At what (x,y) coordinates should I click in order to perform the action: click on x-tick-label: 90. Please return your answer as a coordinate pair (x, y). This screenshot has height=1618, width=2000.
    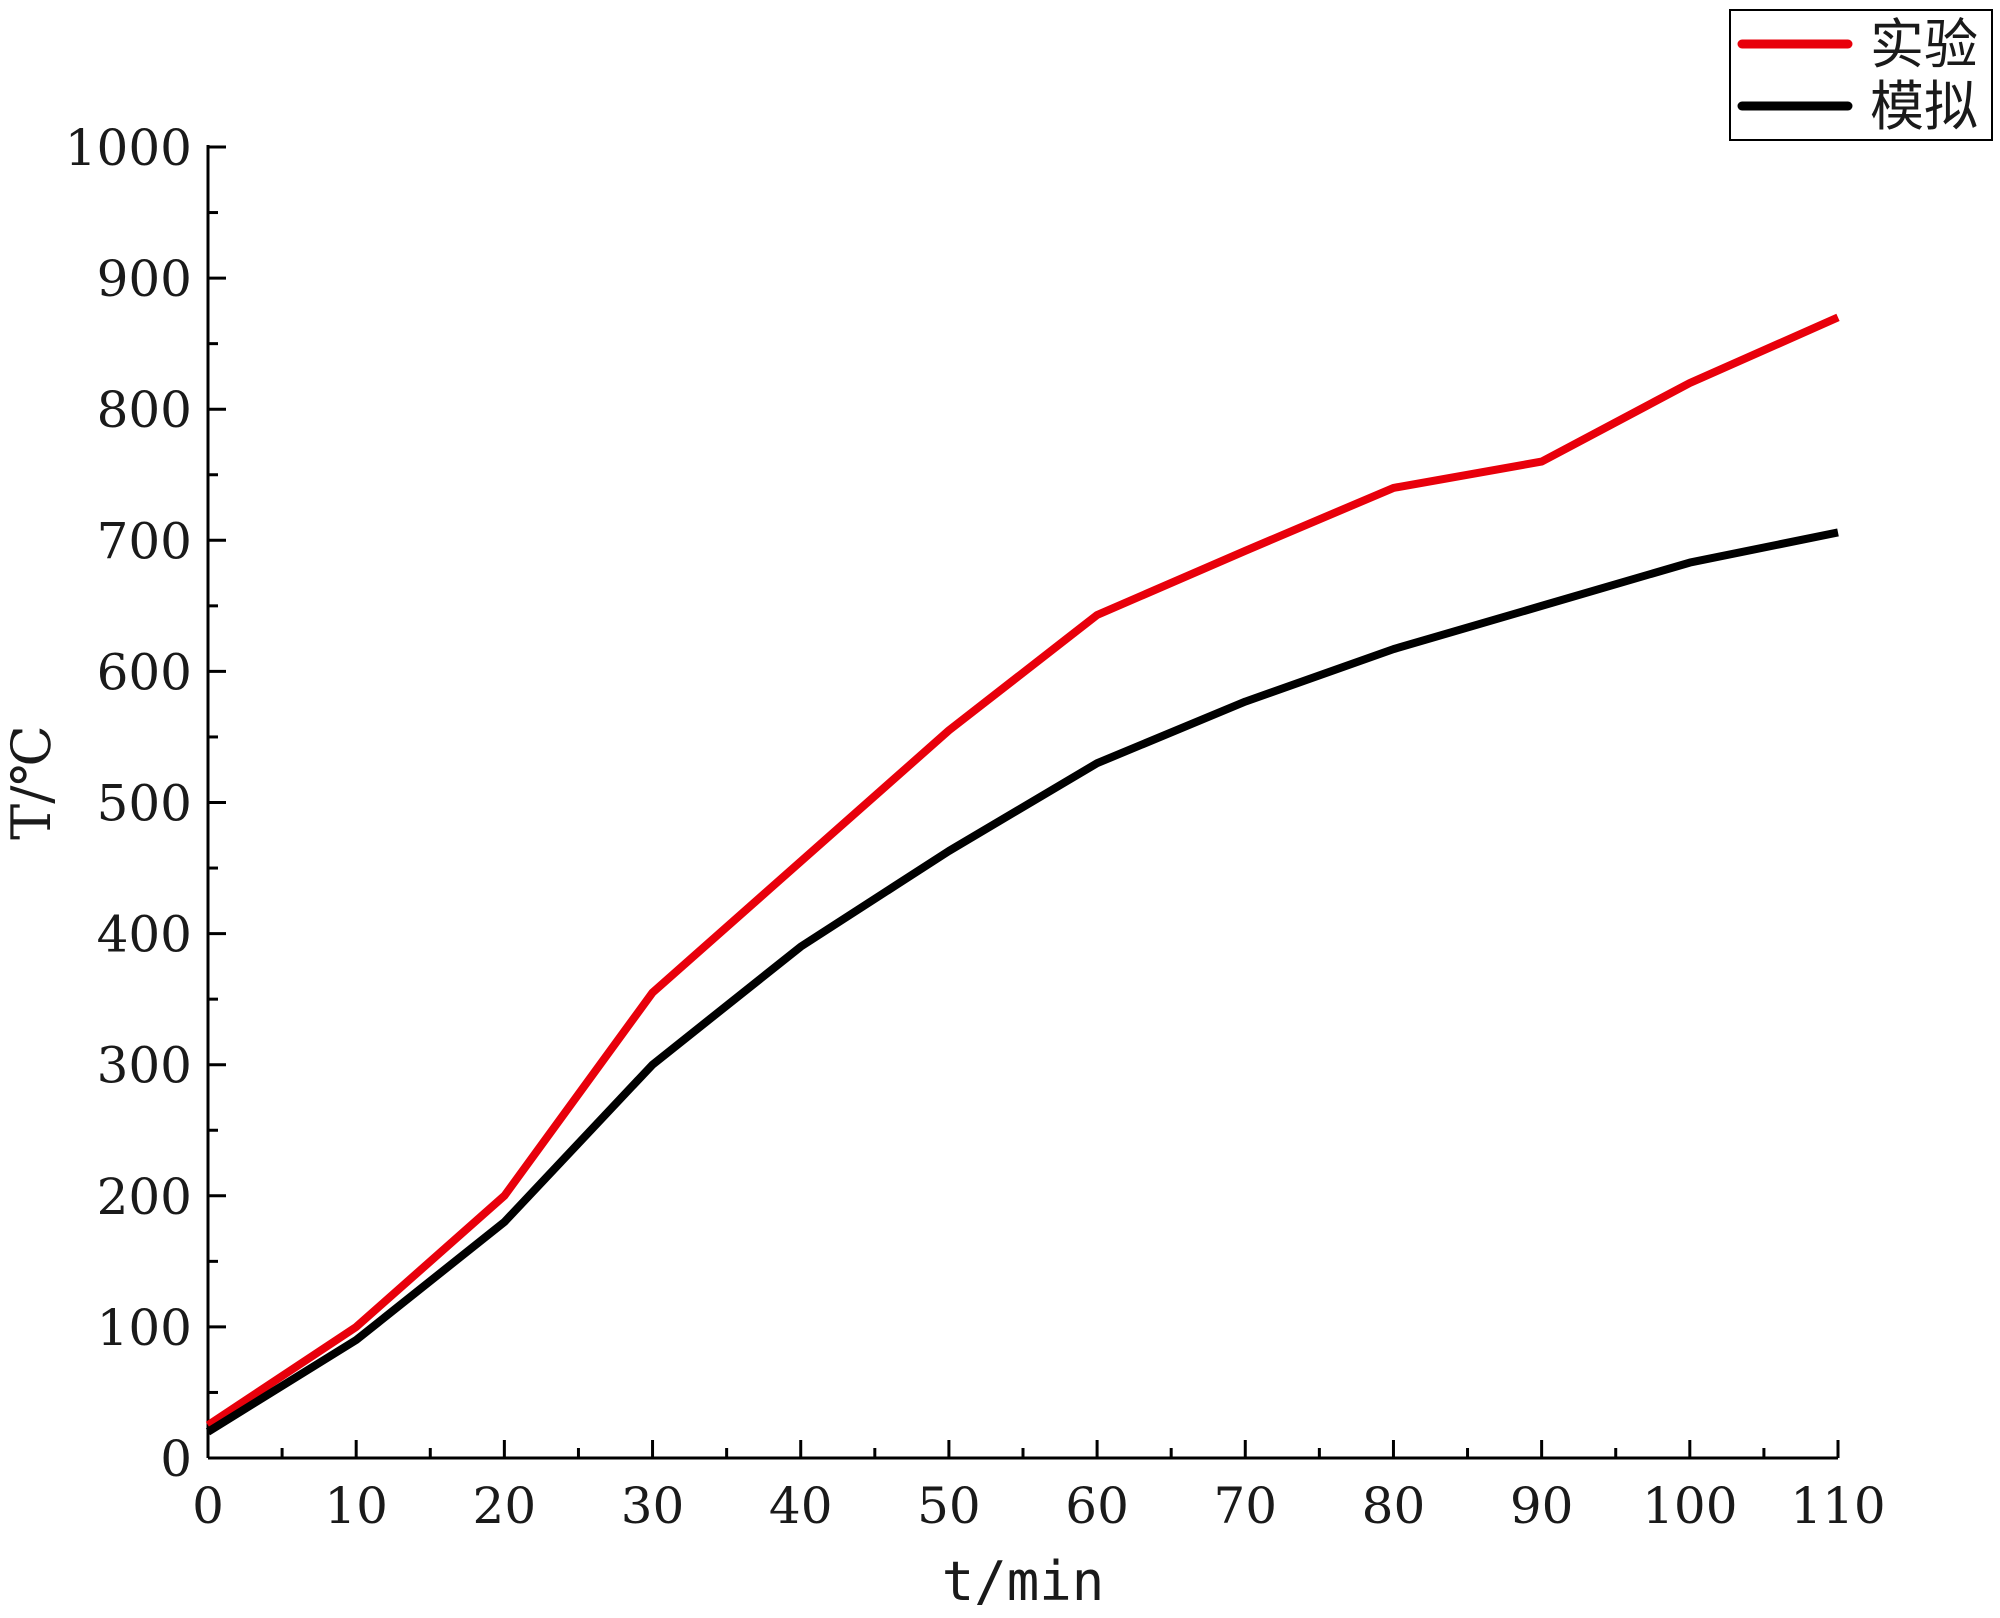
    Looking at the image, I should click on (1542, 1506).